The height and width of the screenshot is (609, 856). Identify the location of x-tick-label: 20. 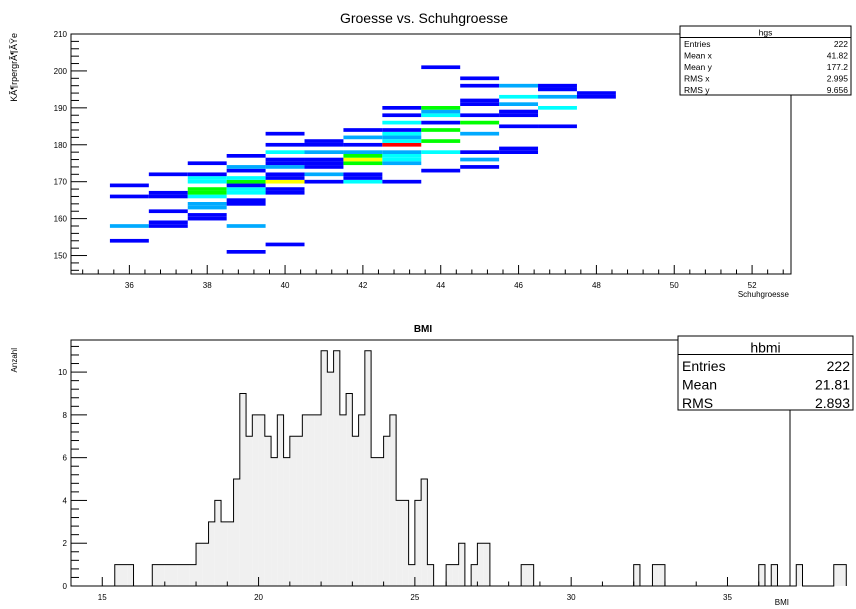
(258, 597).